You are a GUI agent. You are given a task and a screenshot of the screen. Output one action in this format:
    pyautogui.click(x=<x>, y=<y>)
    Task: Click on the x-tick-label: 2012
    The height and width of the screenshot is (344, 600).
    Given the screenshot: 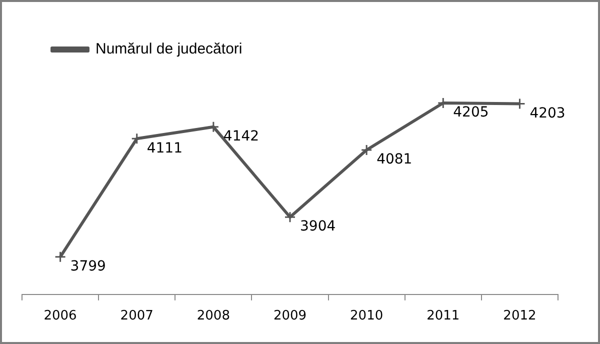 What is the action you would take?
    pyautogui.click(x=519, y=316)
    